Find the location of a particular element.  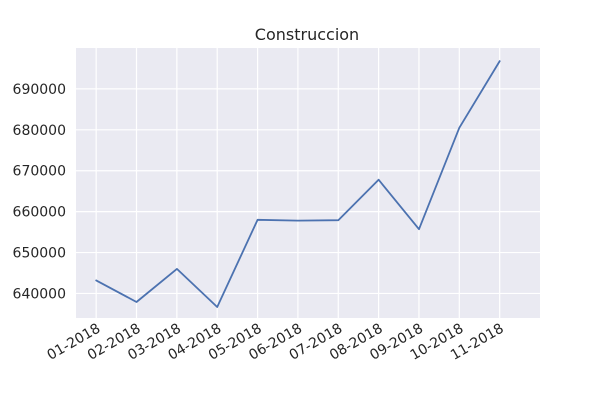

y-tick-label: 640000 is located at coordinates (39, 294).